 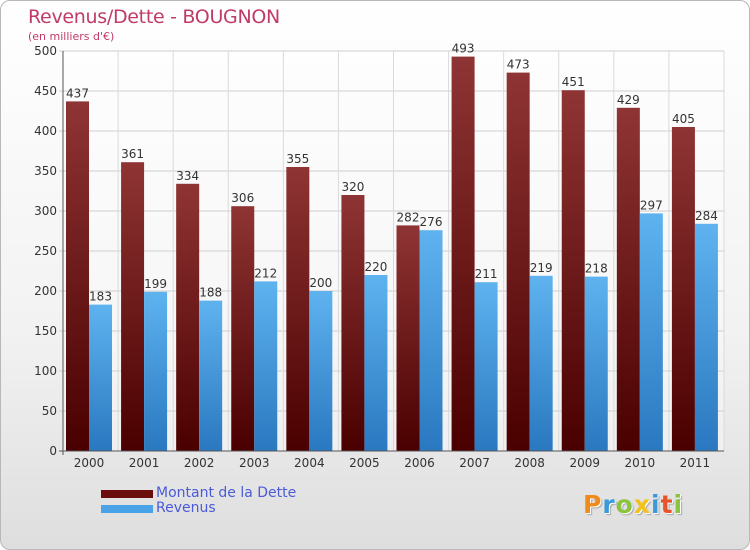 I want to click on x-tick-label: 2003, so click(x=254, y=463).